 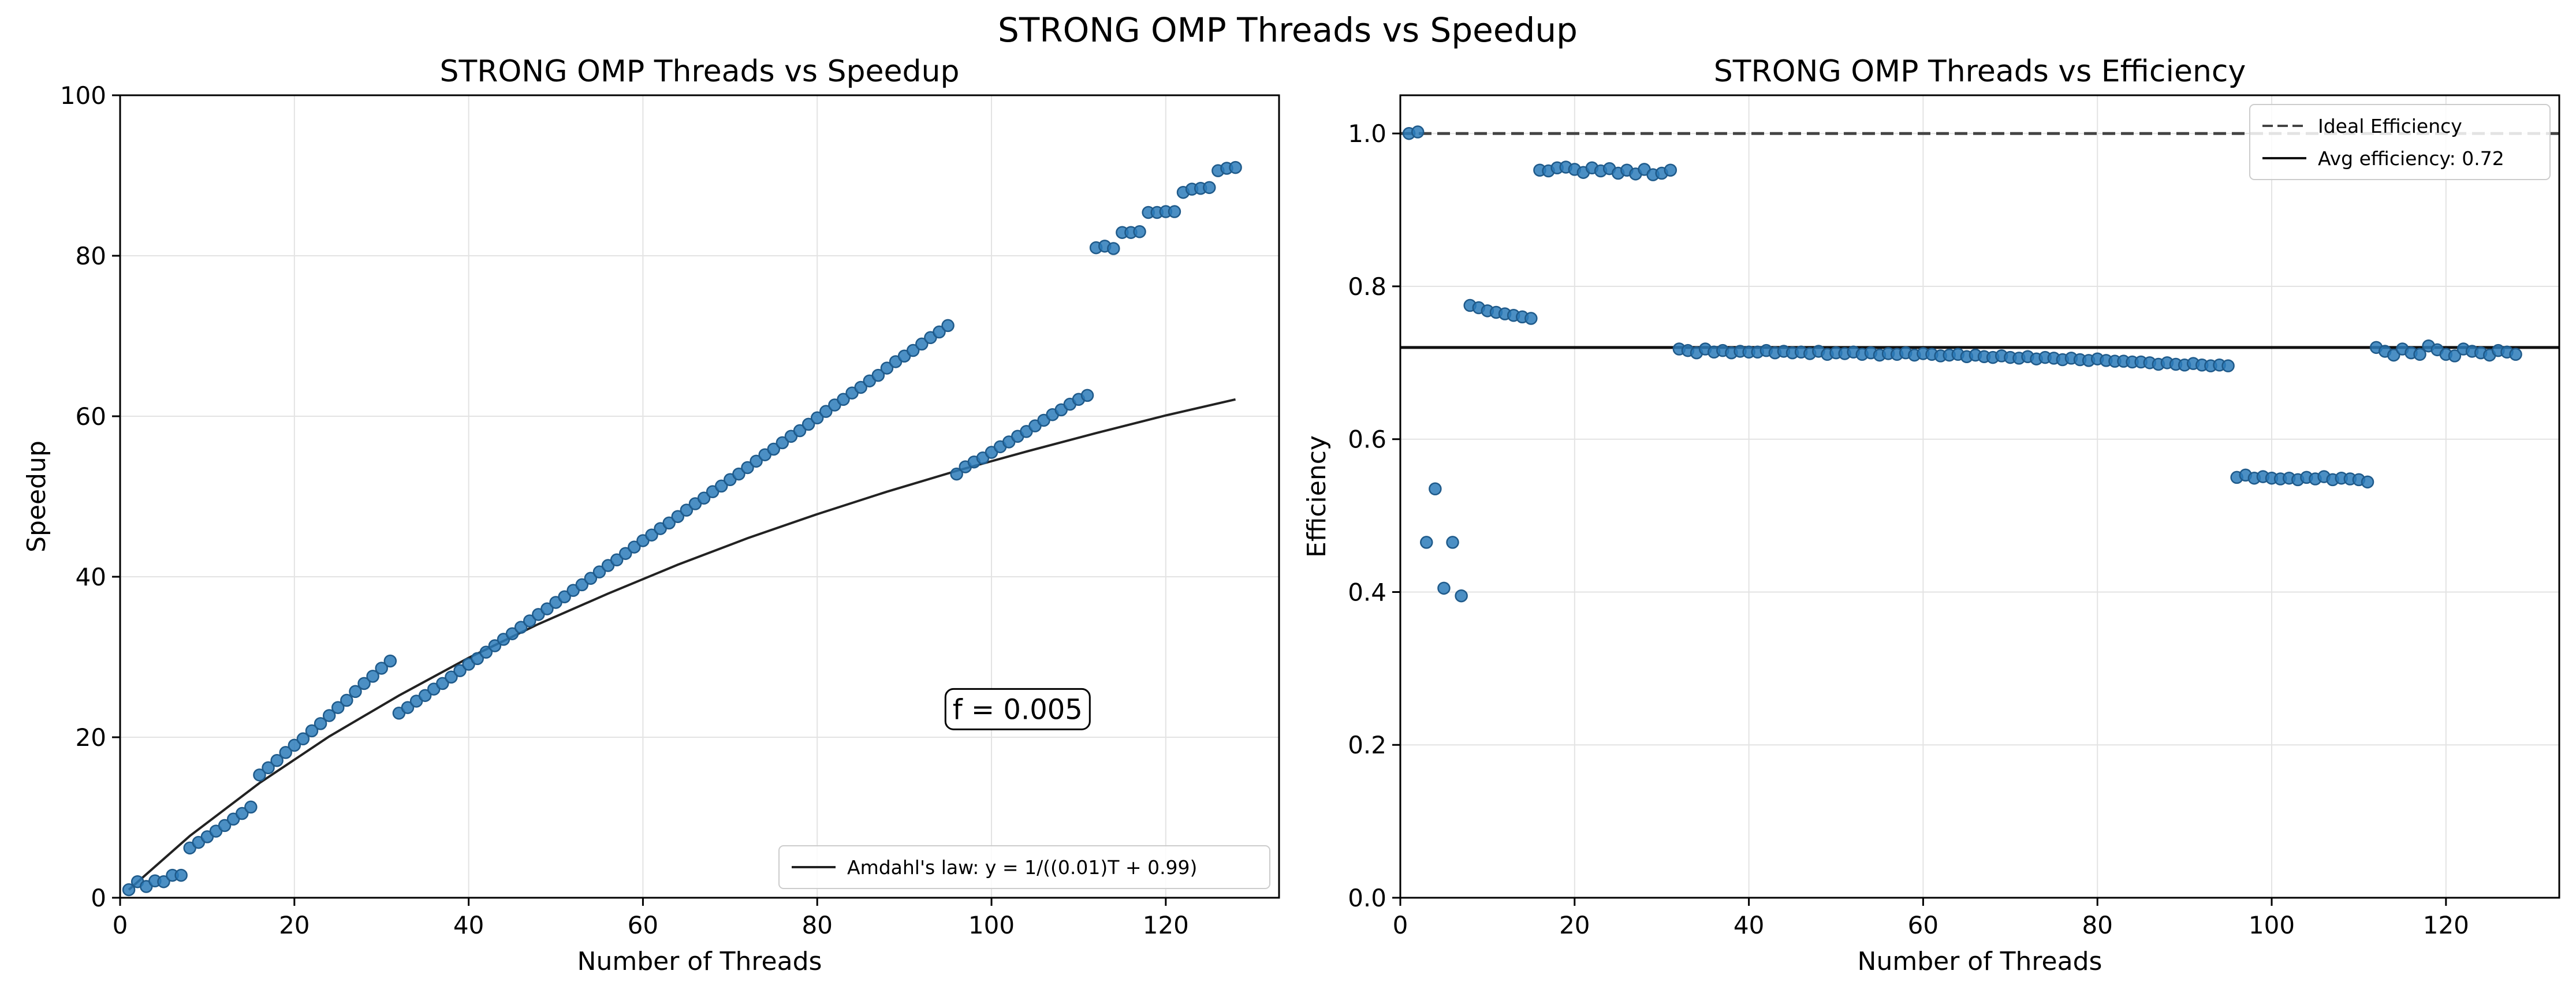 What do you see at coordinates (1367, 745) in the screenshot?
I see `y-tick-label: 0.2` at bounding box center [1367, 745].